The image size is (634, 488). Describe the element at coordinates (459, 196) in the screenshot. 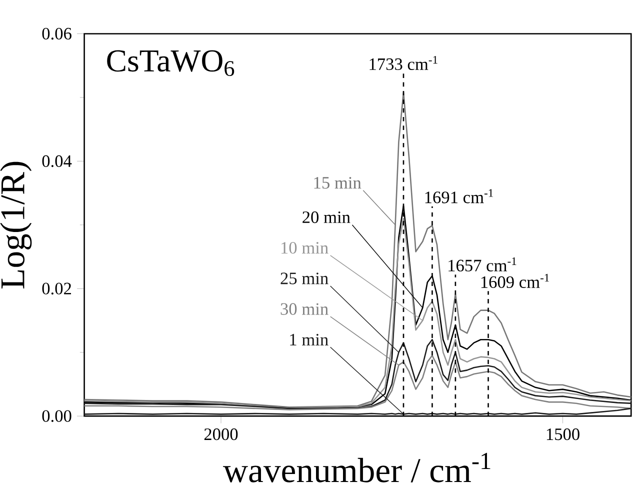

I see `ref-line-label: 1691 cm$^{-1}$` at that location.